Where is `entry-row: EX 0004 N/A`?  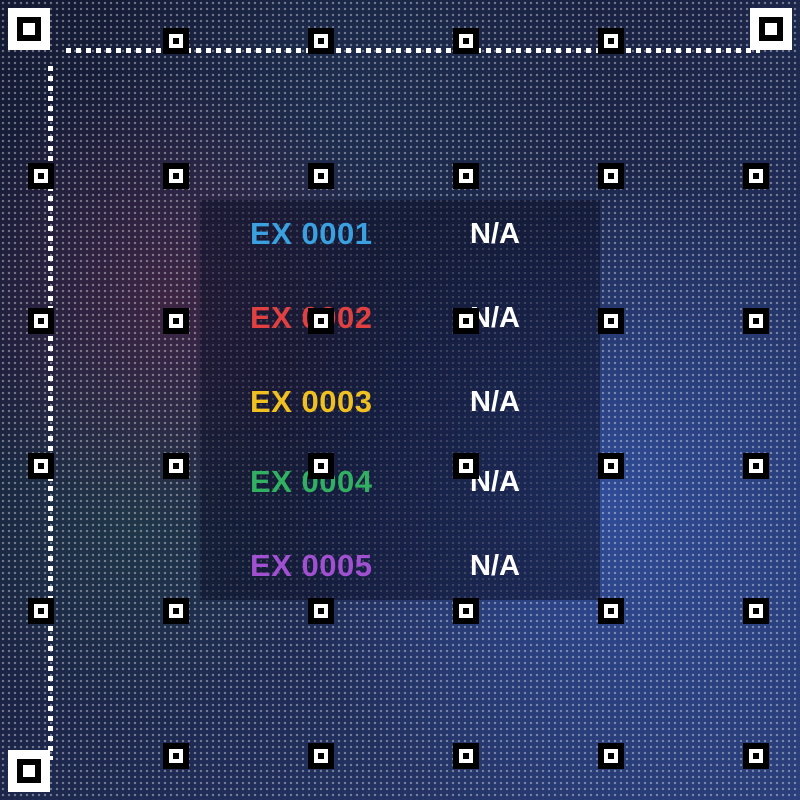
entry-row: EX 0004 N/A is located at coordinates (400, 482).